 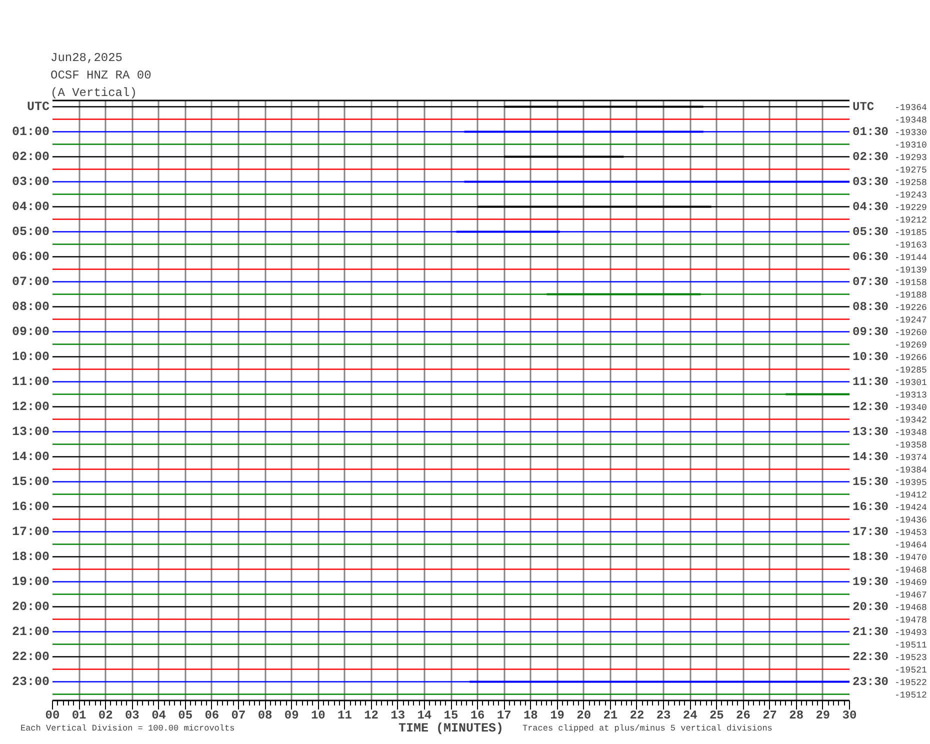 What do you see at coordinates (910, 533) in the screenshot?
I see `text: -19453` at bounding box center [910, 533].